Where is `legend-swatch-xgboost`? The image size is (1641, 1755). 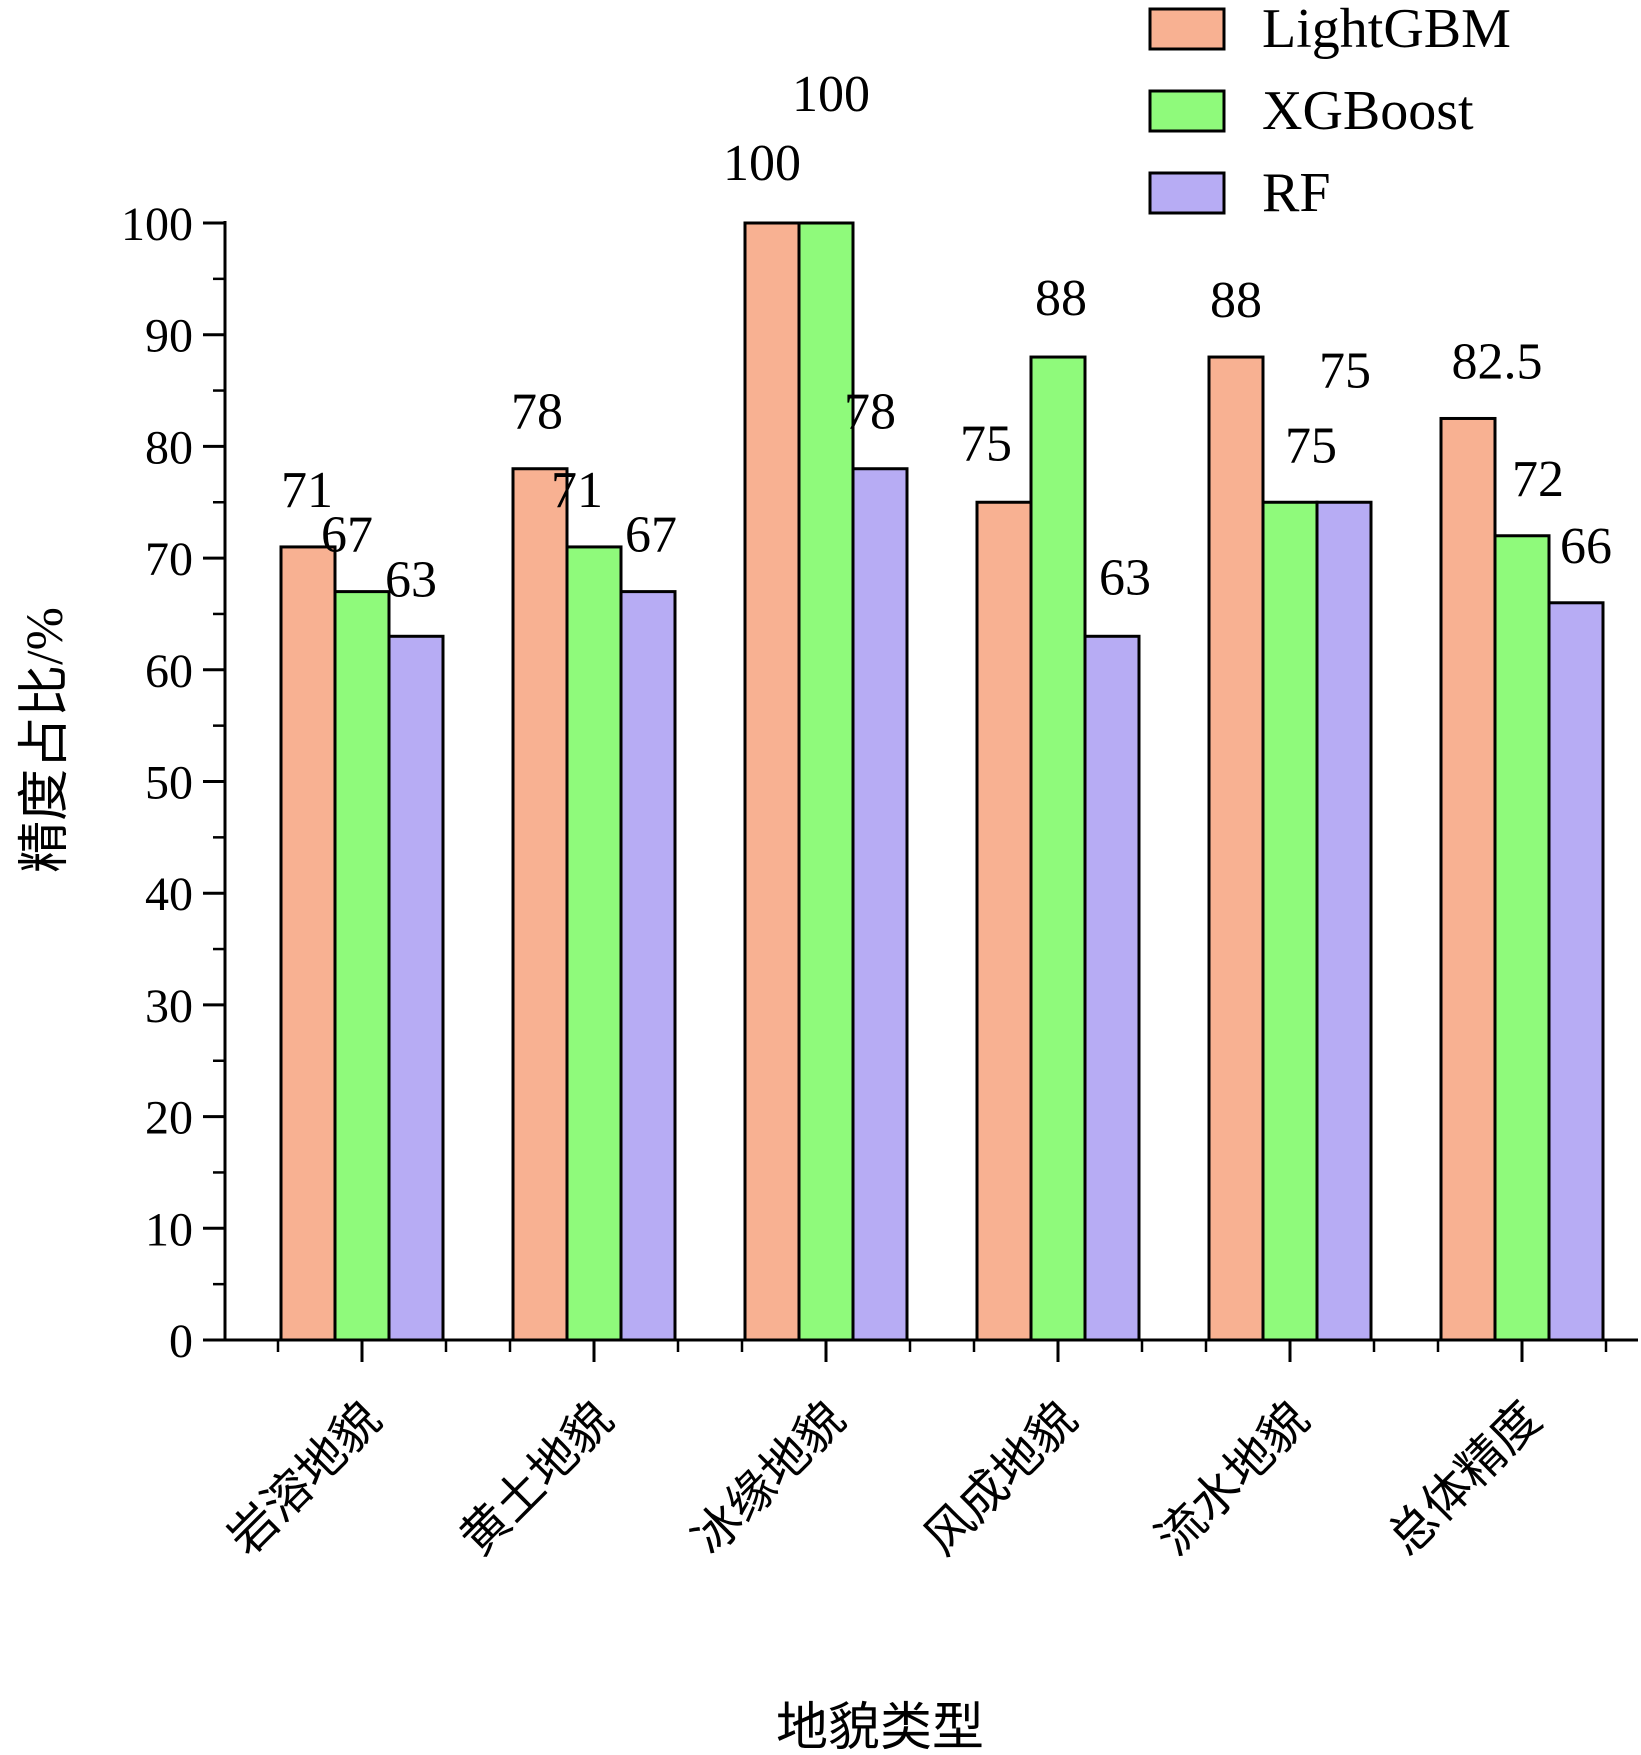 legend-swatch-xgboost is located at coordinates (1187, 111).